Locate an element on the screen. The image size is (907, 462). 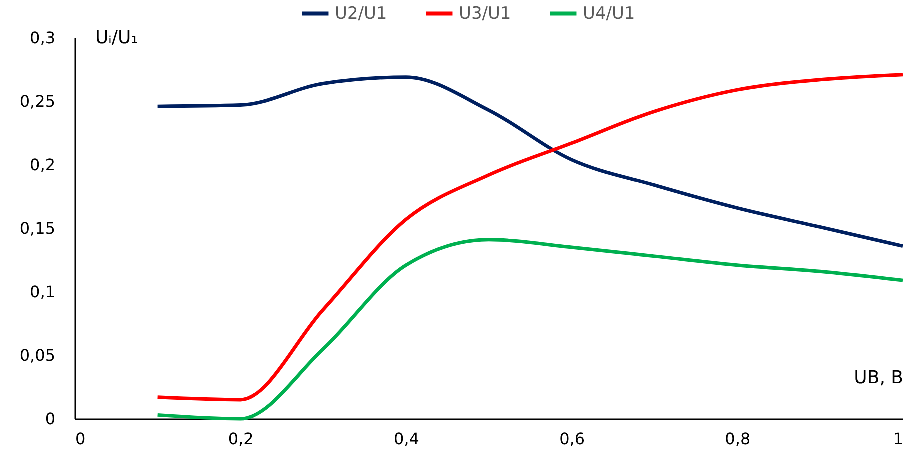
y-tick-label: 0,3 is located at coordinates (43, 38).